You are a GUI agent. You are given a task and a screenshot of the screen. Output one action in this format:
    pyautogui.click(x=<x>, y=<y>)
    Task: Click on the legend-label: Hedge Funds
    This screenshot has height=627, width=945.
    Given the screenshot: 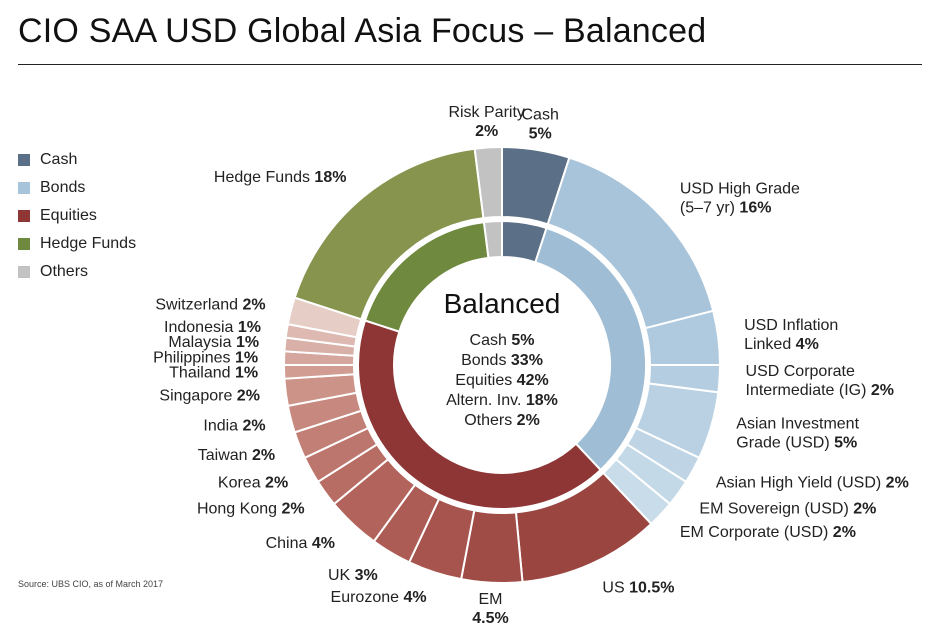 What is the action you would take?
    pyautogui.click(x=88, y=243)
    